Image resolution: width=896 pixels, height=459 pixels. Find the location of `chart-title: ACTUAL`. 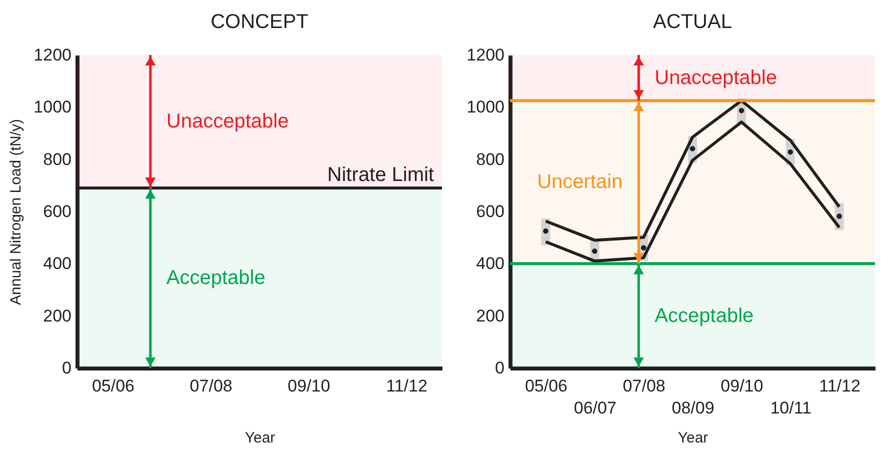

chart-title: ACTUAL is located at coordinates (692, 22).